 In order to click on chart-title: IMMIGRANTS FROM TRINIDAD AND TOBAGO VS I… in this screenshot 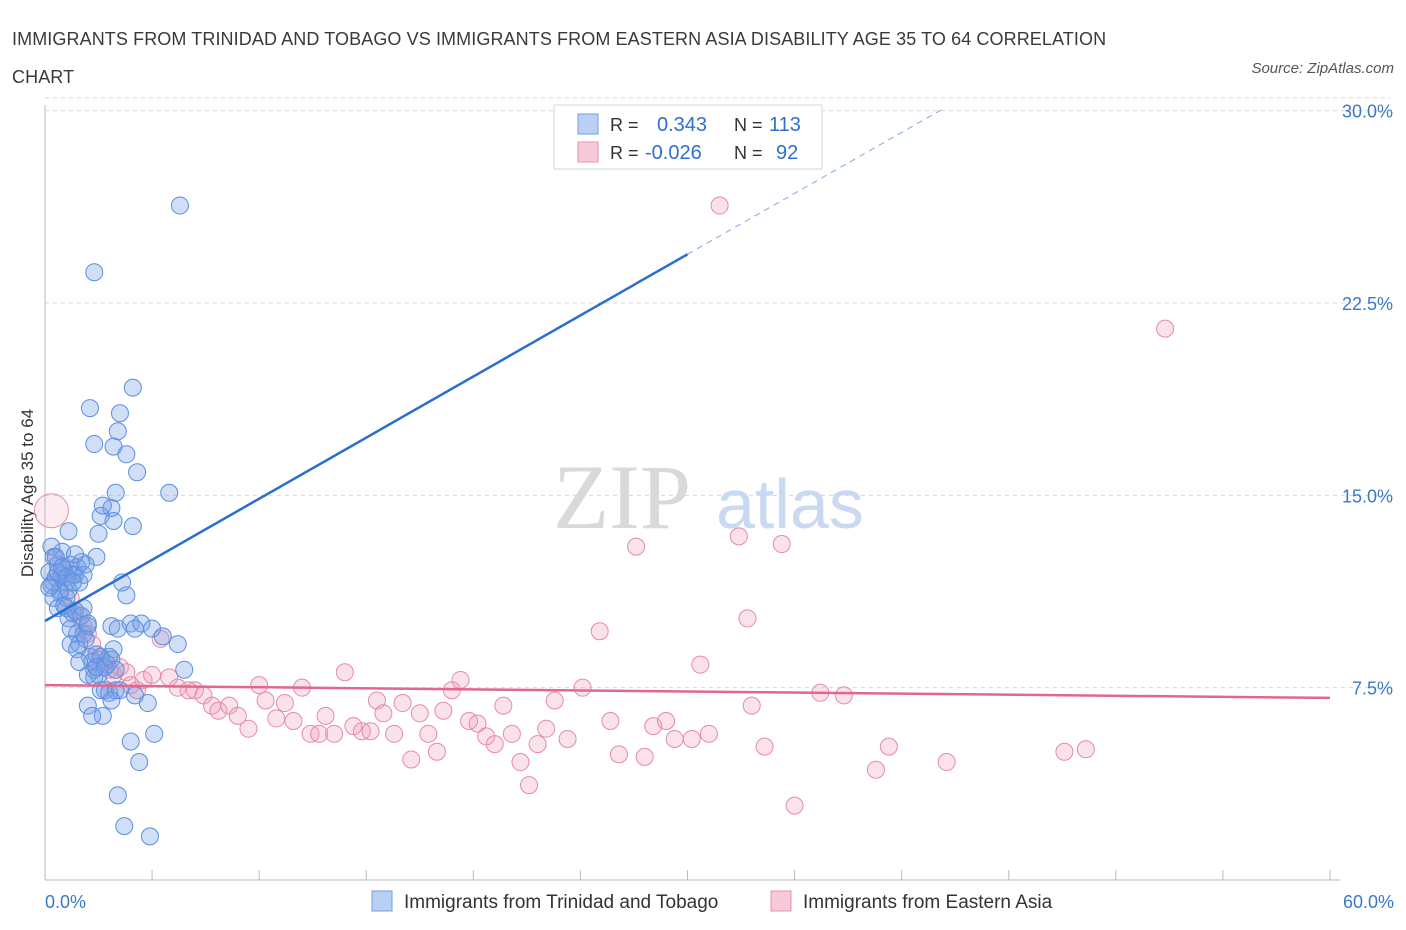, I will do `click(559, 58)`.